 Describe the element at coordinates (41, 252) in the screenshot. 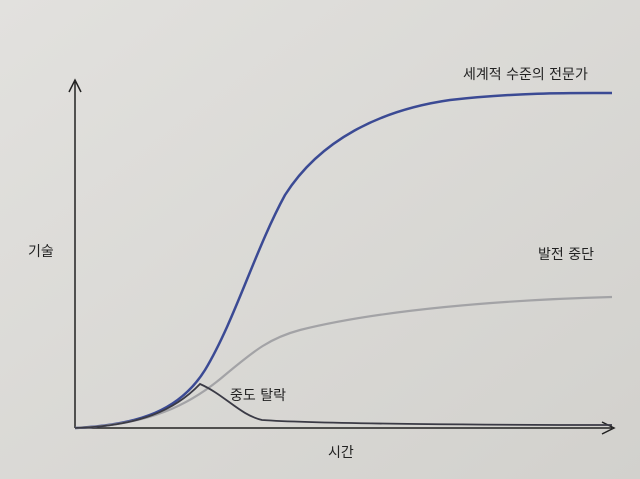

I see `y-axis-label: 기술` at that location.